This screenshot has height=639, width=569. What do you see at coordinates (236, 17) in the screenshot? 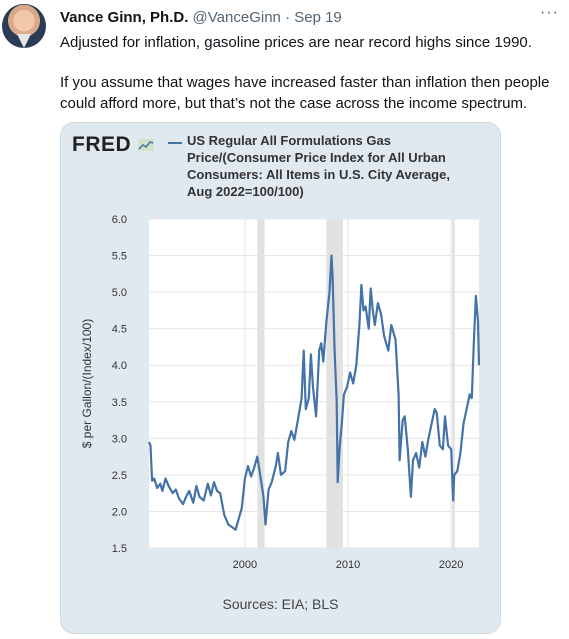
I see `author-handle: @VanceGinn` at bounding box center [236, 17].